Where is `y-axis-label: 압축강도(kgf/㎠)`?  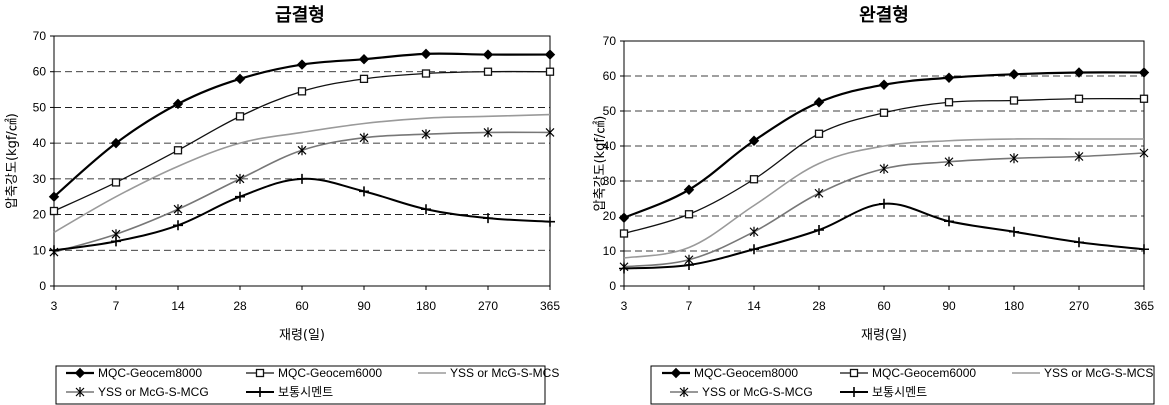
y-axis-label: 압축강도(kgf/㎠) is located at coordinates (12, 161).